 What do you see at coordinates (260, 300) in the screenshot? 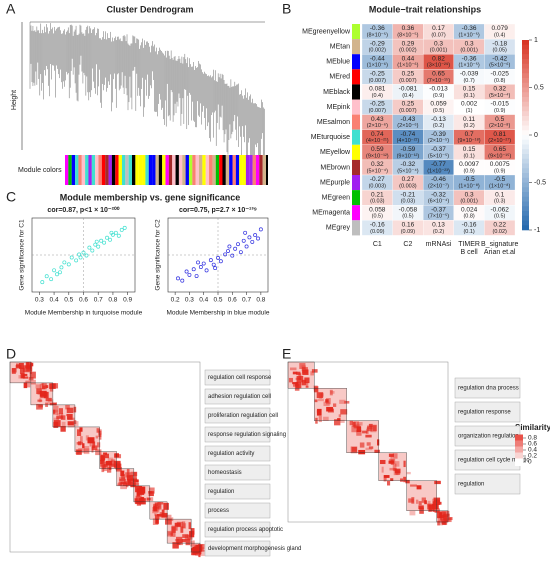
I see `x-tick-label: 0.8` at bounding box center [260, 300].